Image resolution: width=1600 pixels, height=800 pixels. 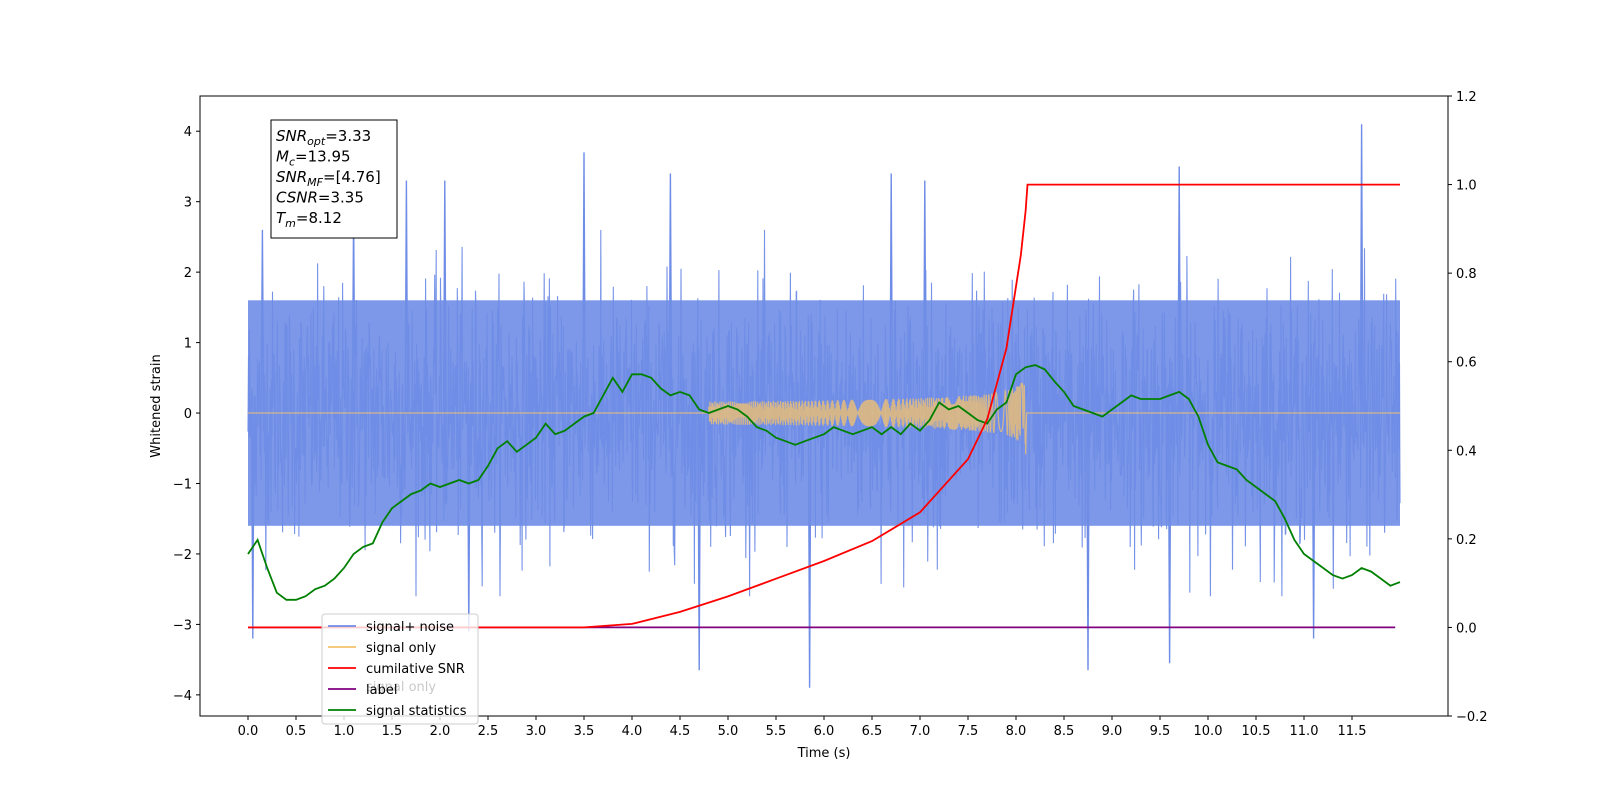 What do you see at coordinates (401, 648) in the screenshot?
I see `legend-label: signal only` at bounding box center [401, 648].